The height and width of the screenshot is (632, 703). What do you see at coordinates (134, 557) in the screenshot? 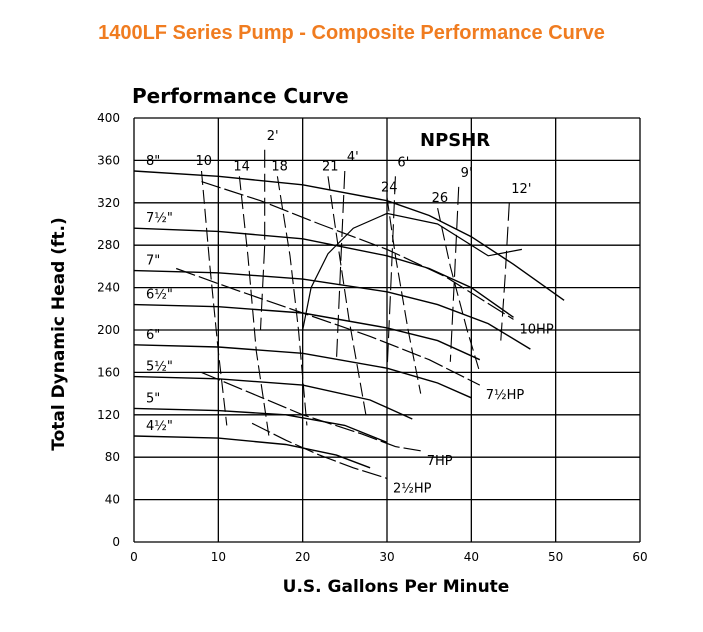
I see `x-tick-label: 0` at bounding box center [134, 557].